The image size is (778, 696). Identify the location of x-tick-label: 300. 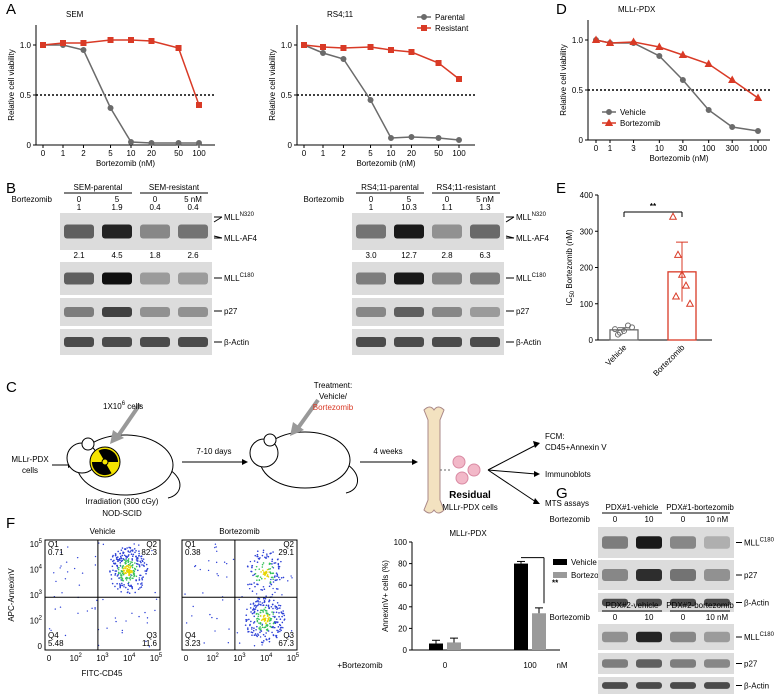
(733, 148).